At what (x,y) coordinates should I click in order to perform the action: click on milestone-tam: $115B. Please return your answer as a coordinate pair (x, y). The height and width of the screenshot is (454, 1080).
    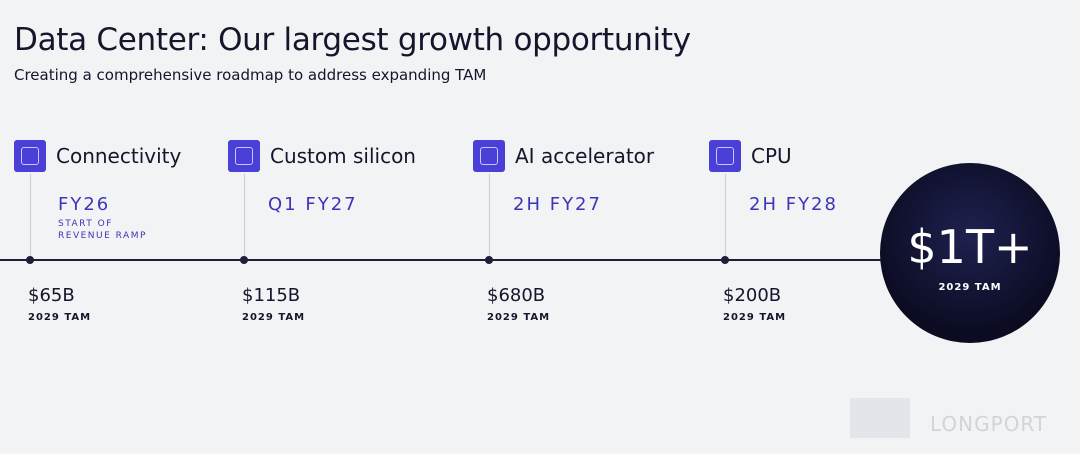
    Looking at the image, I should click on (271, 295).